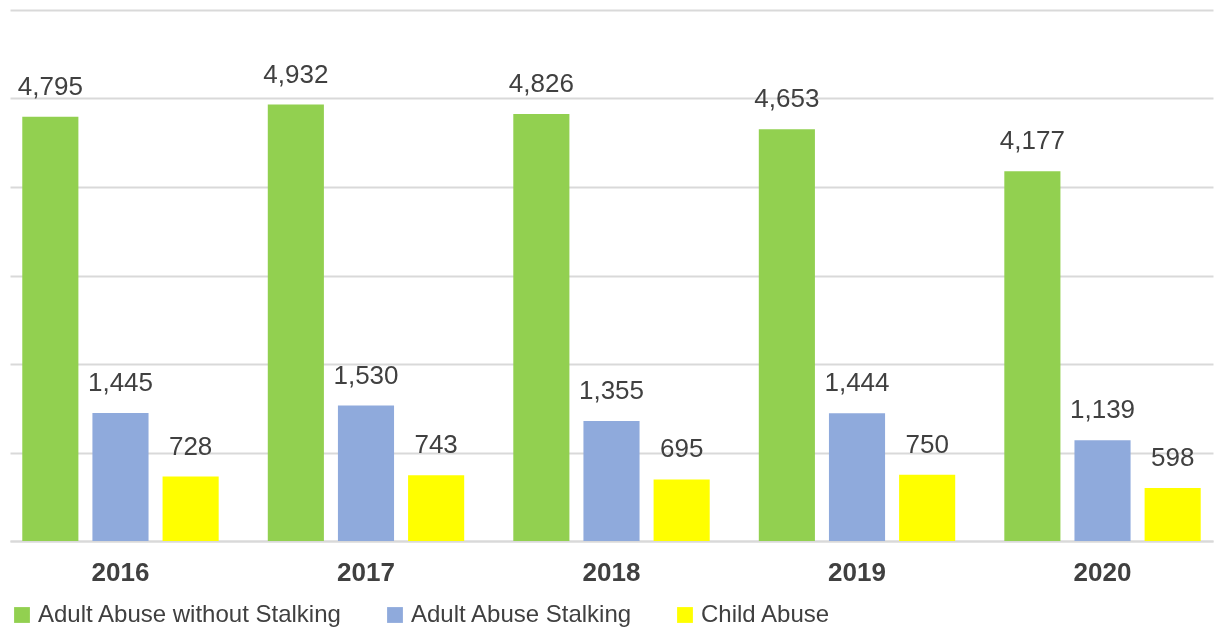 The height and width of the screenshot is (637, 1223). Describe the element at coordinates (765, 613) in the screenshot. I see `legend-label: Child Abuse` at that location.